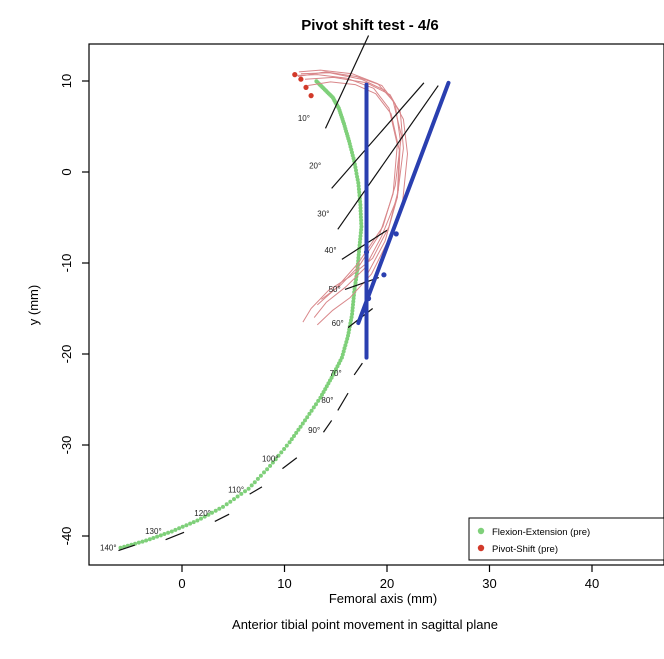 This screenshot has width=664, height=659. I want to click on pivot-shift-series, so click(303, 85).